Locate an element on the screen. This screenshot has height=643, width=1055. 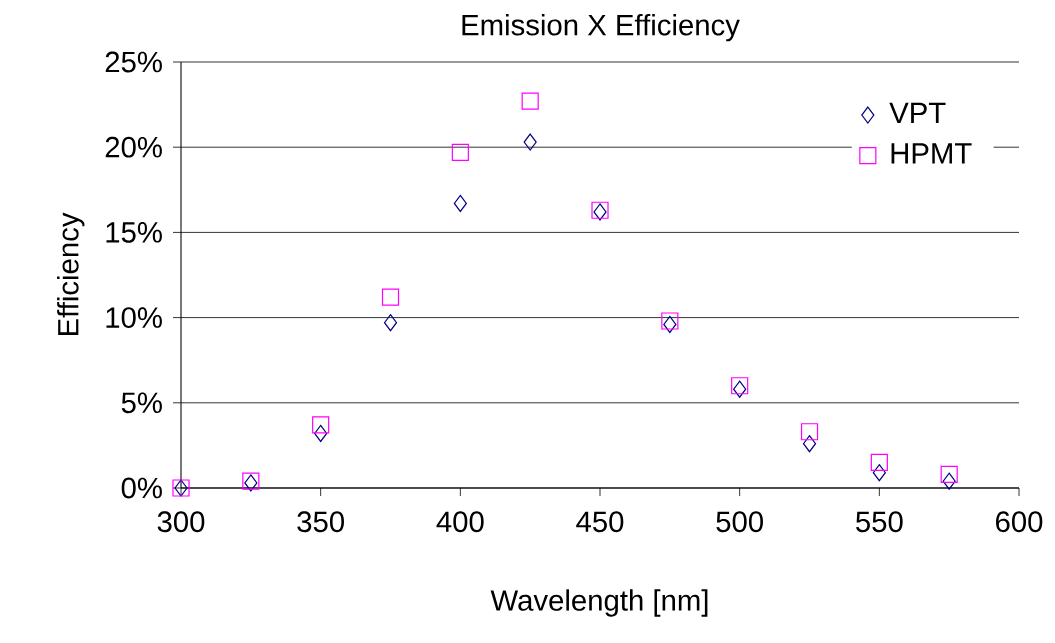
y-tick-label: 15% is located at coordinates (134, 232).